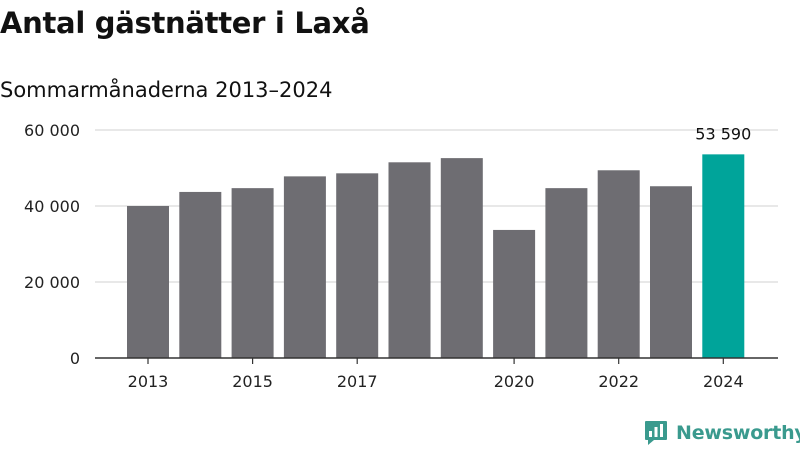  I want to click on chart-title: Antal gästnätter i Laxå, so click(185, 23).